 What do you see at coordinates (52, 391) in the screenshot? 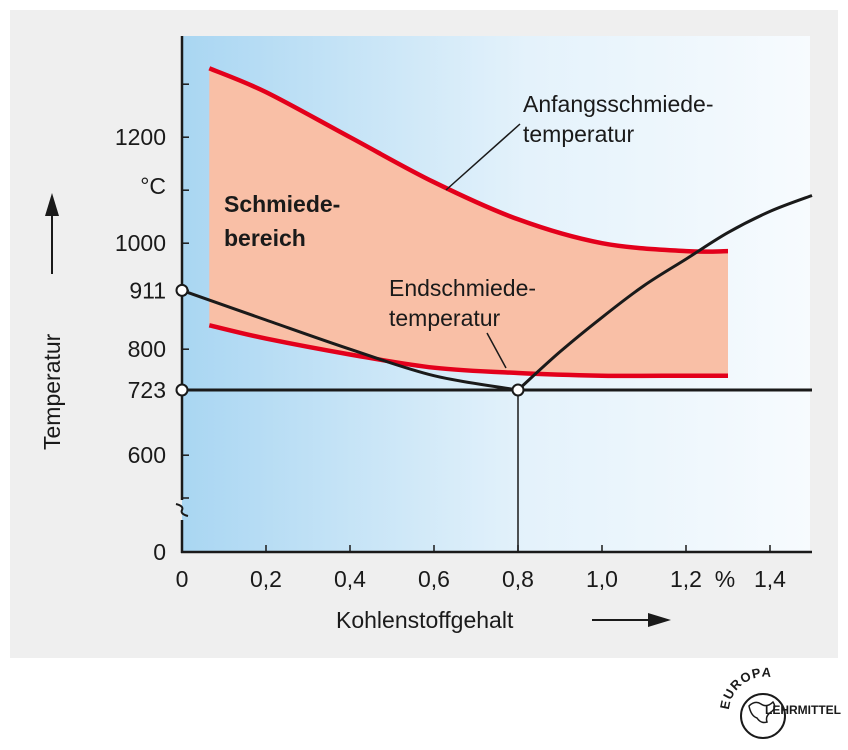
I see `y-axis-label: Temperatur` at bounding box center [52, 391].